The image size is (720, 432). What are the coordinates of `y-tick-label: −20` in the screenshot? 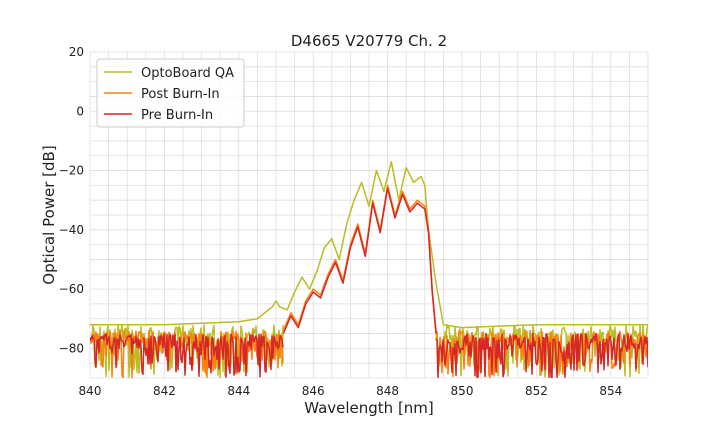 It's located at (71, 171).